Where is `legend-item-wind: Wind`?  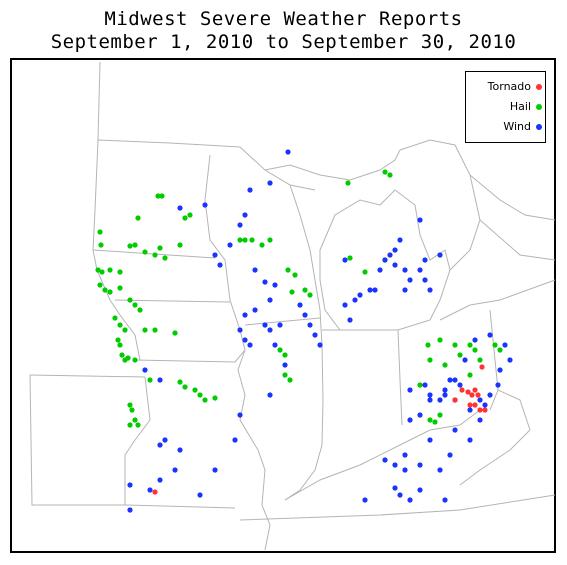
legend-item-wind: Wind is located at coordinates (505, 127).